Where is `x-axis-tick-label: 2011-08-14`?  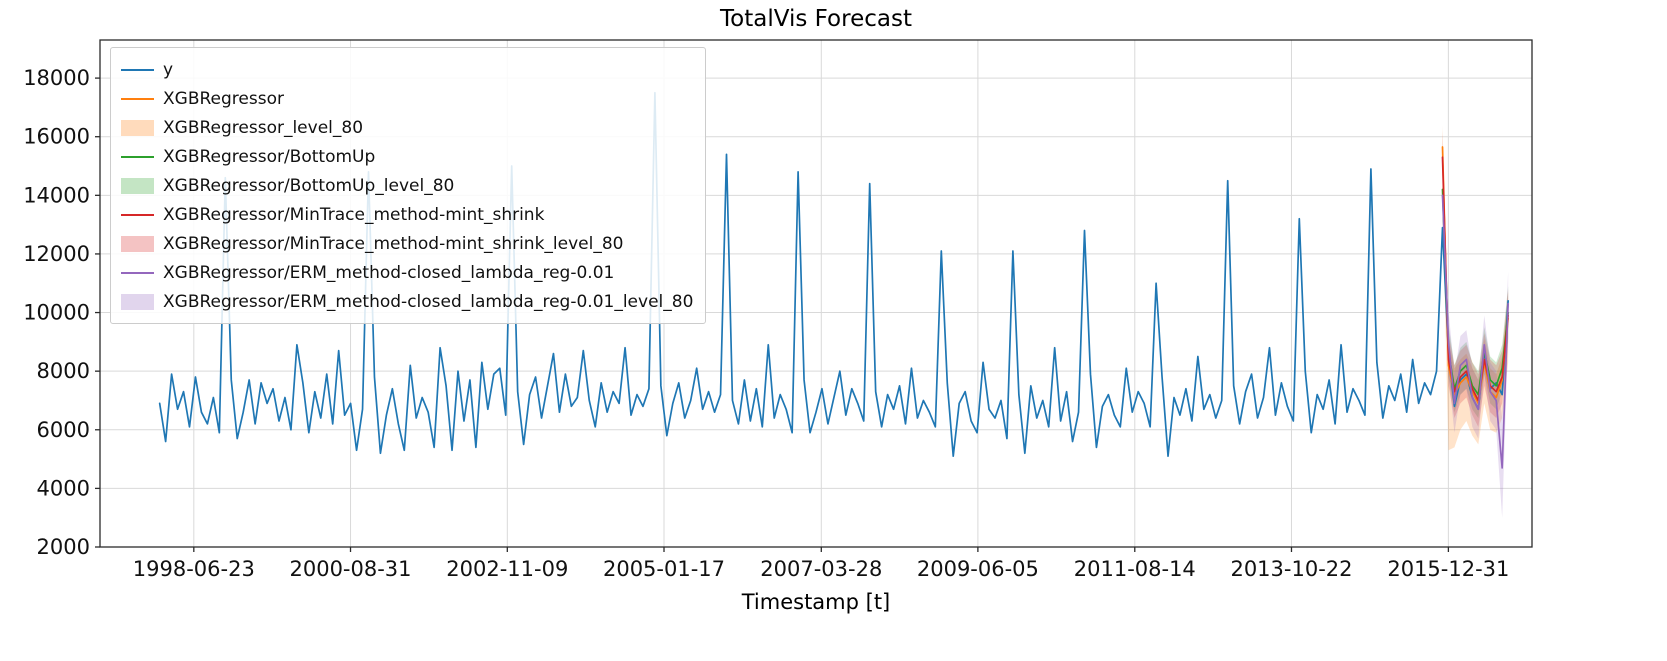
x-axis-tick-label: 2011-08-14 is located at coordinates (1135, 569).